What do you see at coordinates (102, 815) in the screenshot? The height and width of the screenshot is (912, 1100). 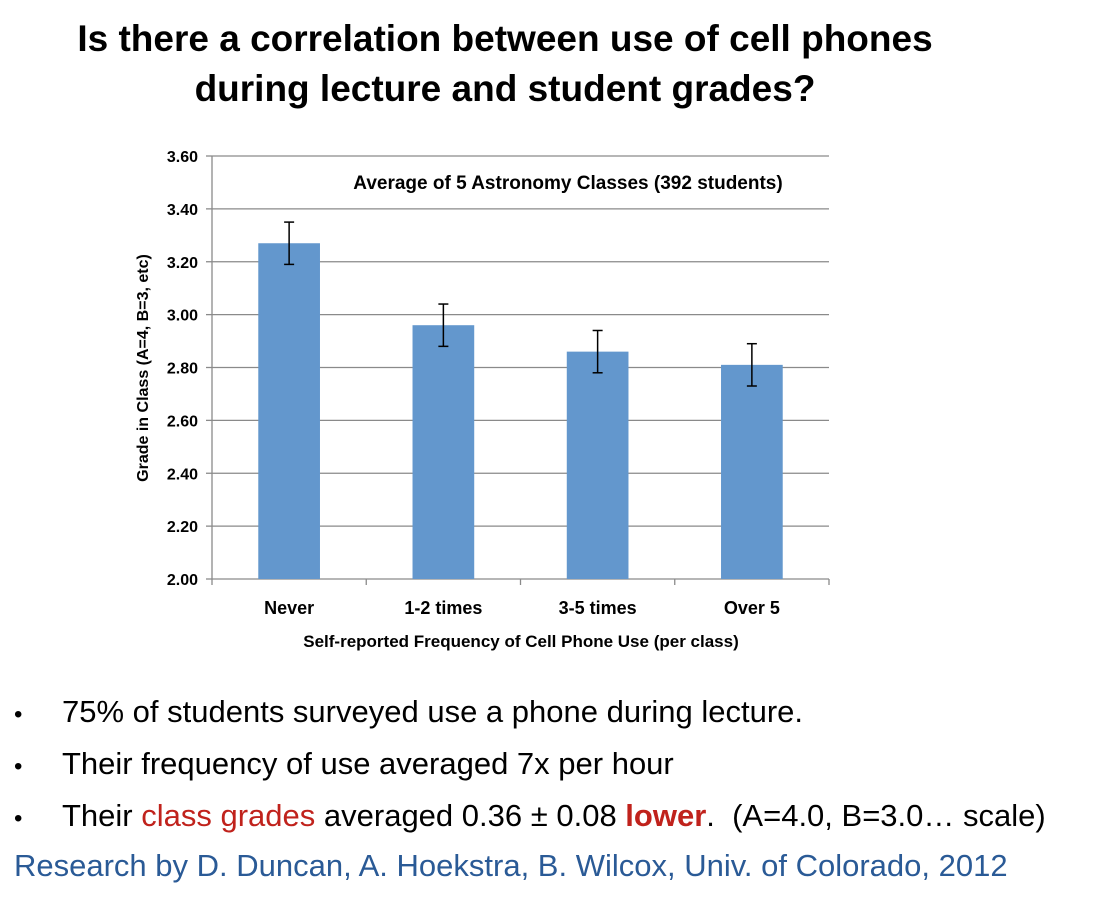 I see `bullet-prefix: Their` at bounding box center [102, 815].